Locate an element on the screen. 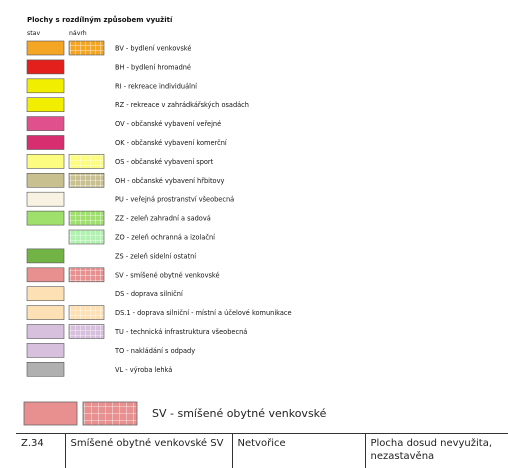  legend-title: Plochy s rozdílným způsobem využití is located at coordinates (100, 19).